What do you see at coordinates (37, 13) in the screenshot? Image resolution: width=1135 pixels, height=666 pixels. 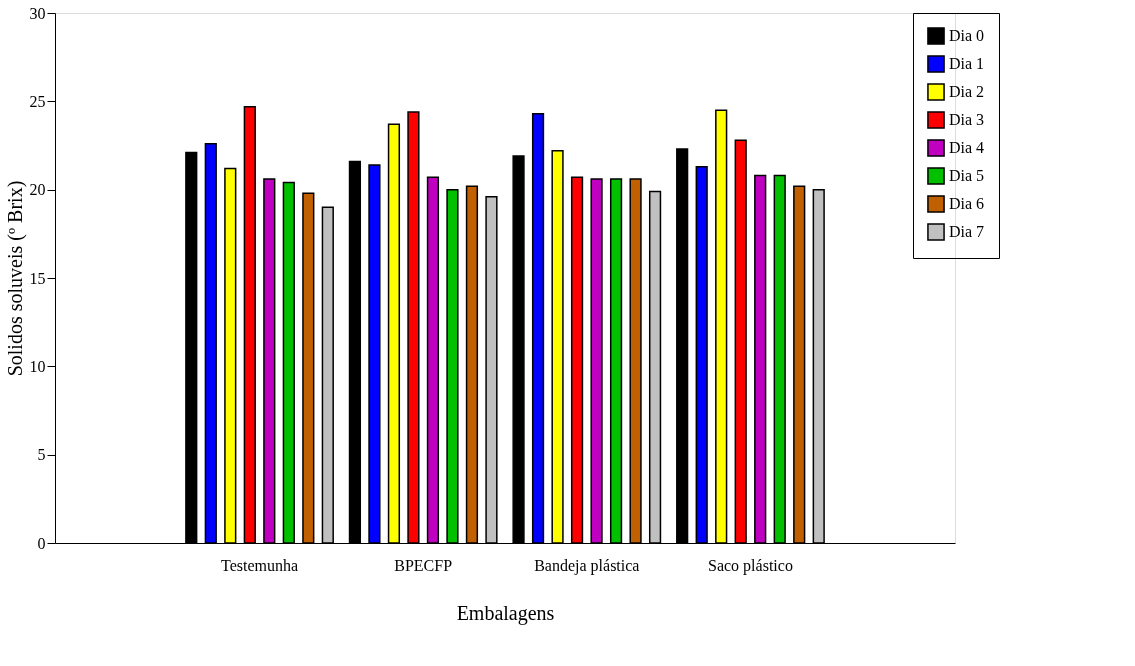 I see `y-tick-label: 30` at bounding box center [37, 13].